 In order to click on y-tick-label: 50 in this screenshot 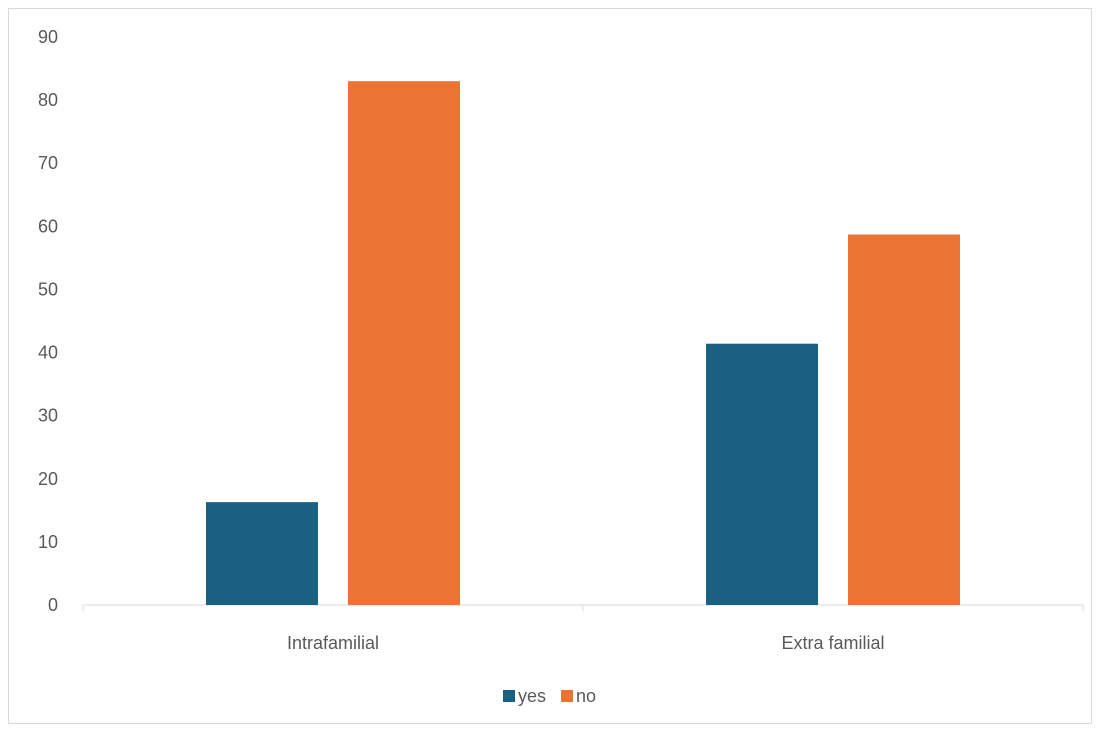, I will do `click(48, 289)`.